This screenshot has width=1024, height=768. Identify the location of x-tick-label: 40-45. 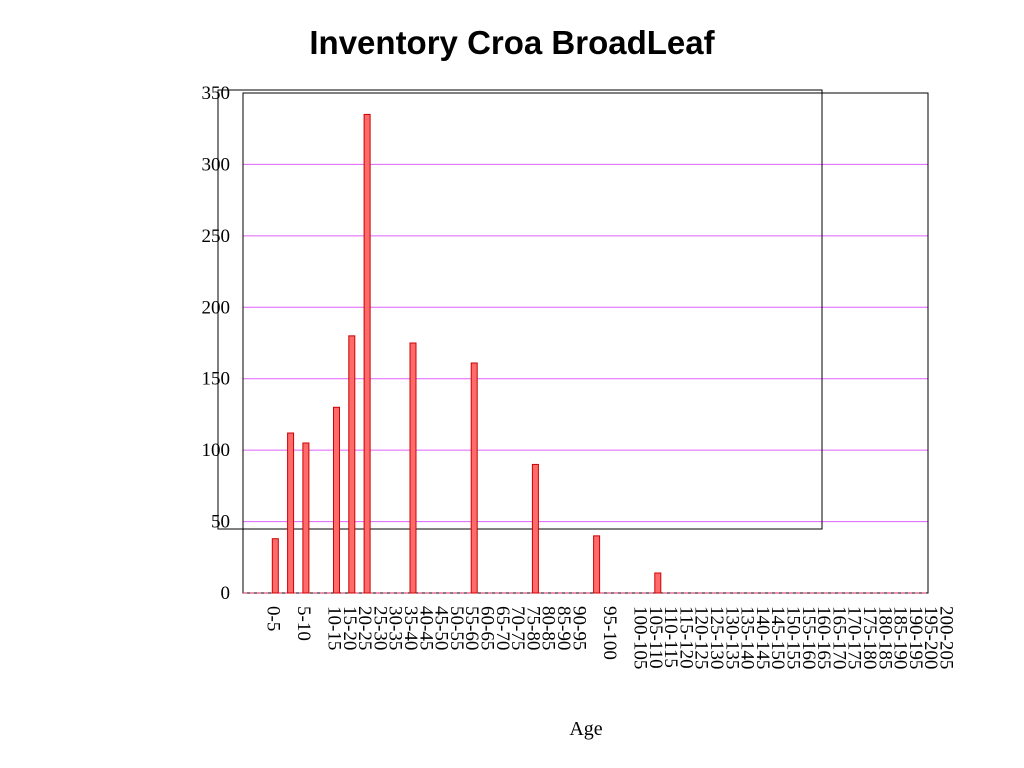
(425, 628).